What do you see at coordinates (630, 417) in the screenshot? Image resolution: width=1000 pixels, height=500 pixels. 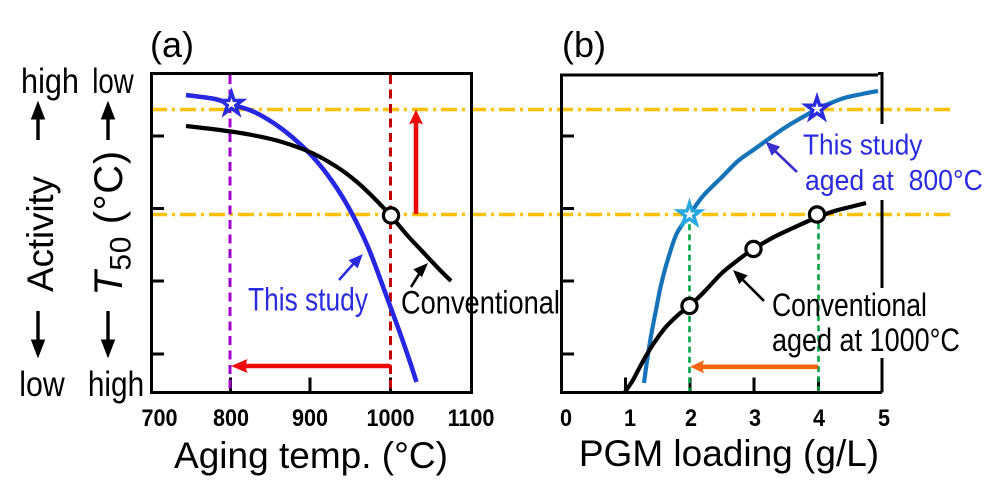 I see `svg-text: 1` at bounding box center [630, 417].